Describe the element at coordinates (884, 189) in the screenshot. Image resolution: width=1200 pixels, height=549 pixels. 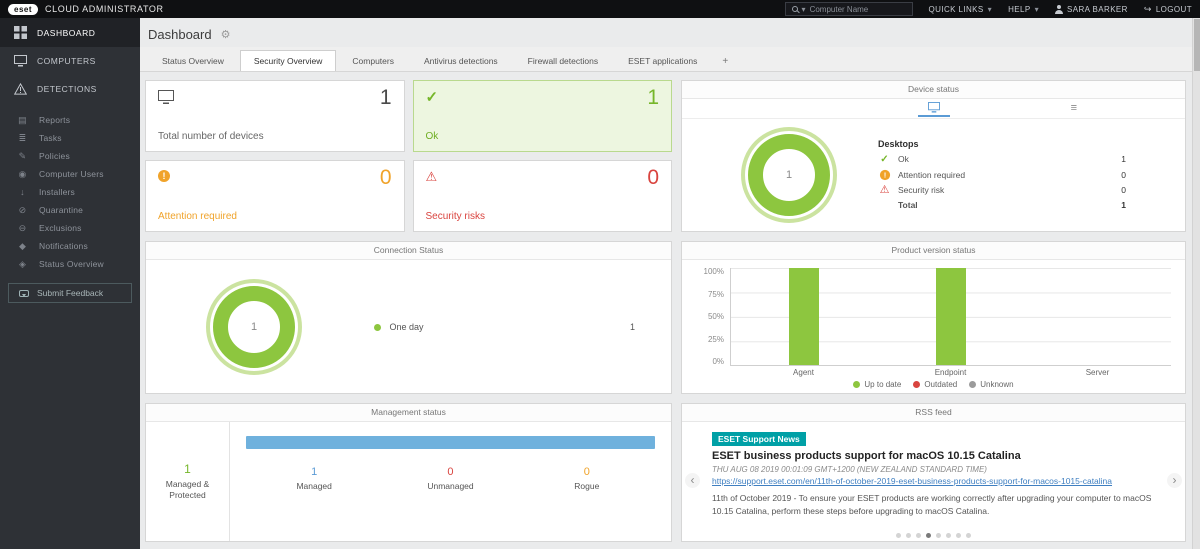
I see `risk-triangle-icon: ⚠` at that location.